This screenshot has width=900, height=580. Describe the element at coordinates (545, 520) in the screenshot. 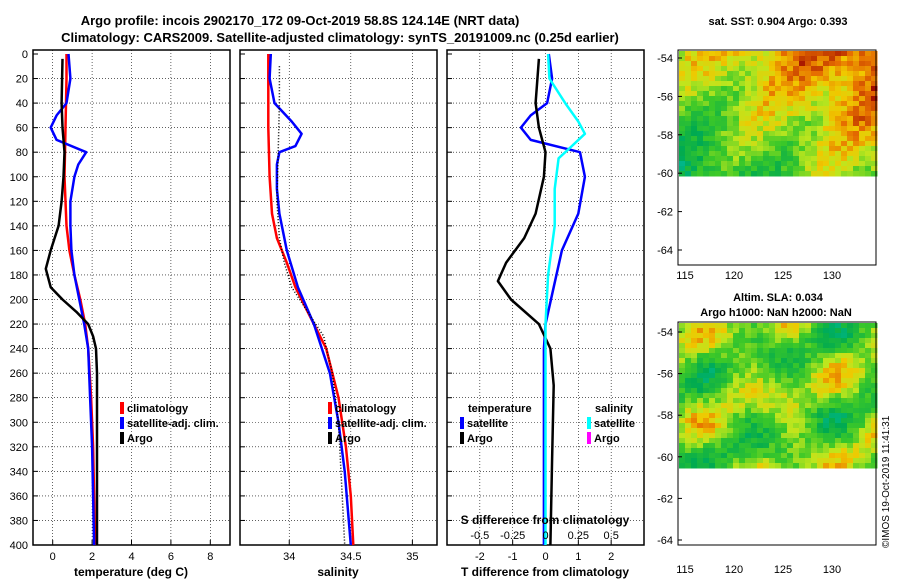

I see `s-difference-label: S difference from climatology` at that location.